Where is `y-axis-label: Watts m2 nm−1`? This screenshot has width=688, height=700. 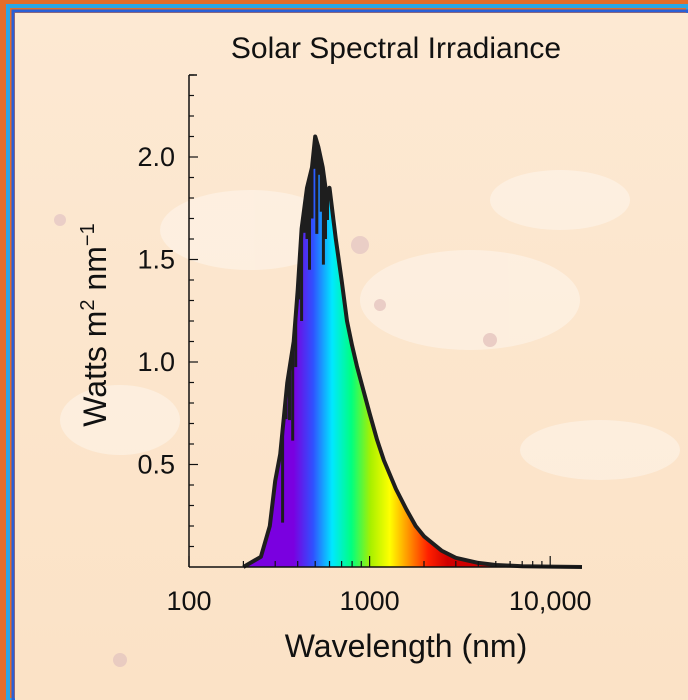
y-axis-label: Watts m2 nm−1 is located at coordinates (95, 324).